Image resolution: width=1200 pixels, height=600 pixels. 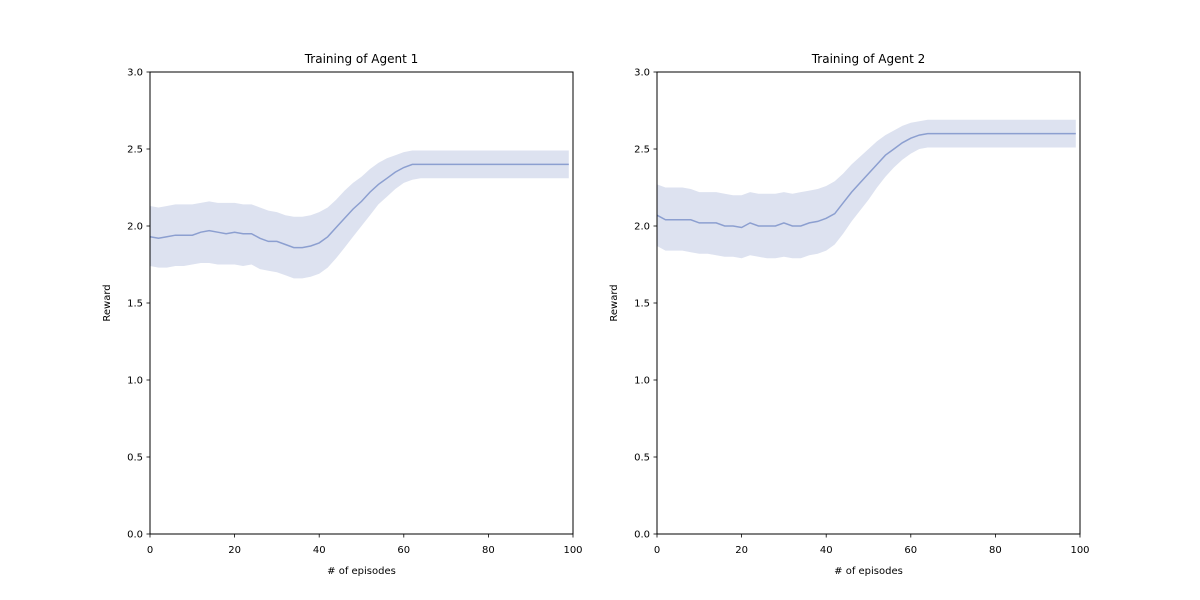 I want to click on chart-title: Training of Agent 1, so click(x=361, y=59).